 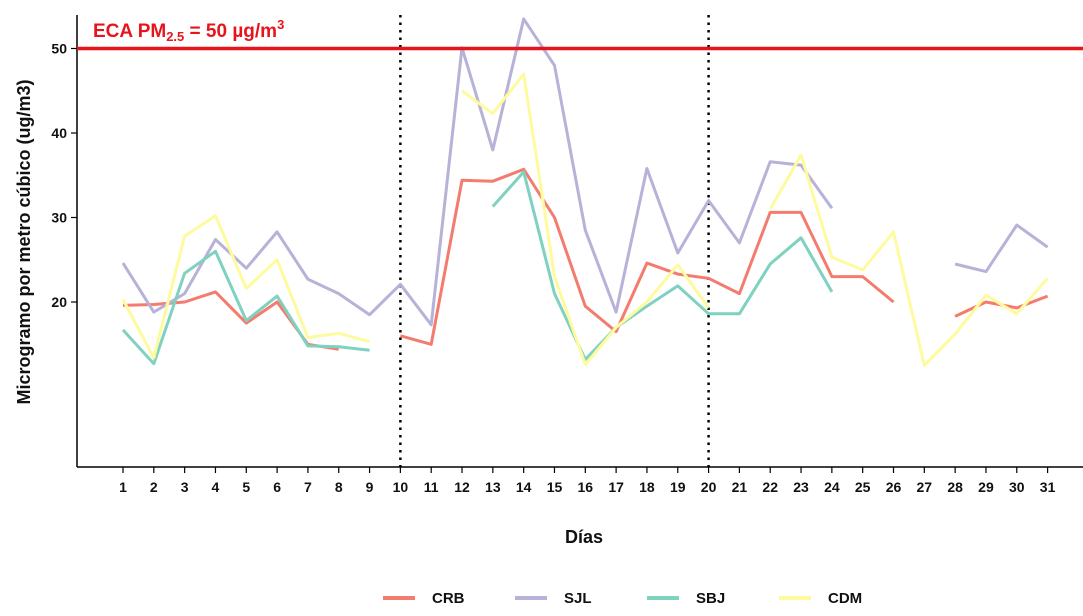 I want to click on y-tick-label: 40, so click(x=59, y=133).